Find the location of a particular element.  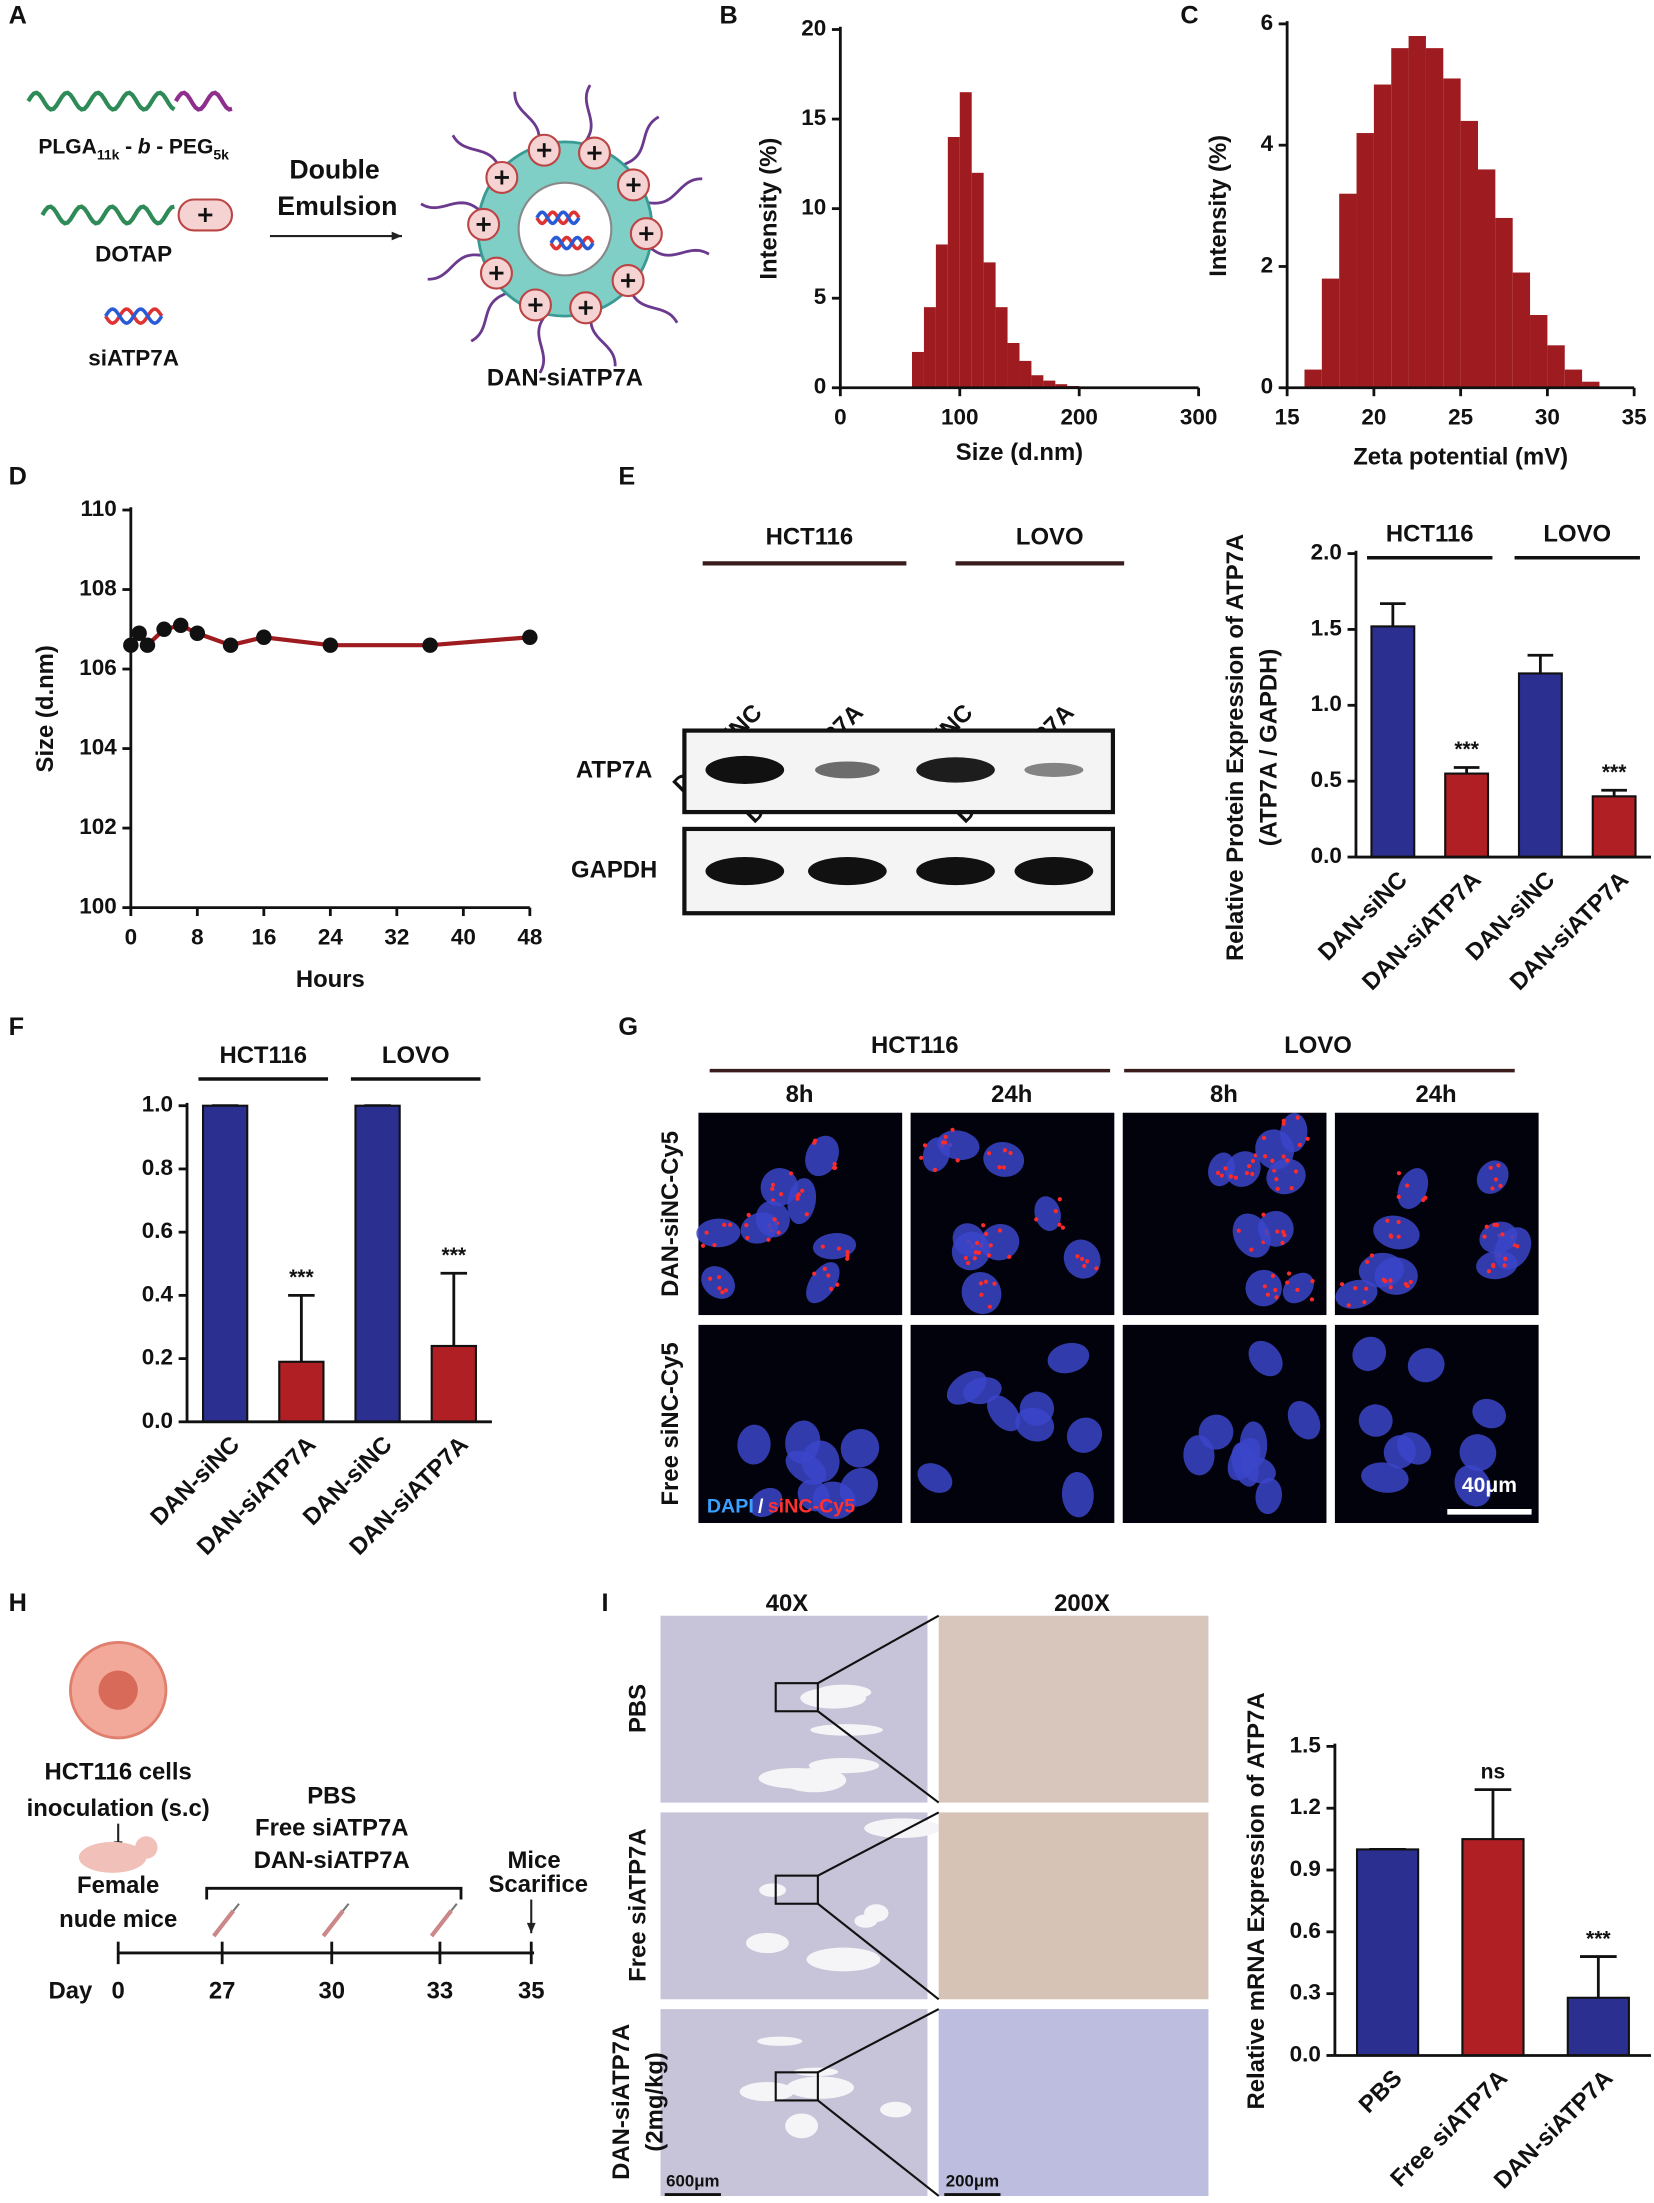

x-tick-label: 40 is located at coordinates (463, 936).